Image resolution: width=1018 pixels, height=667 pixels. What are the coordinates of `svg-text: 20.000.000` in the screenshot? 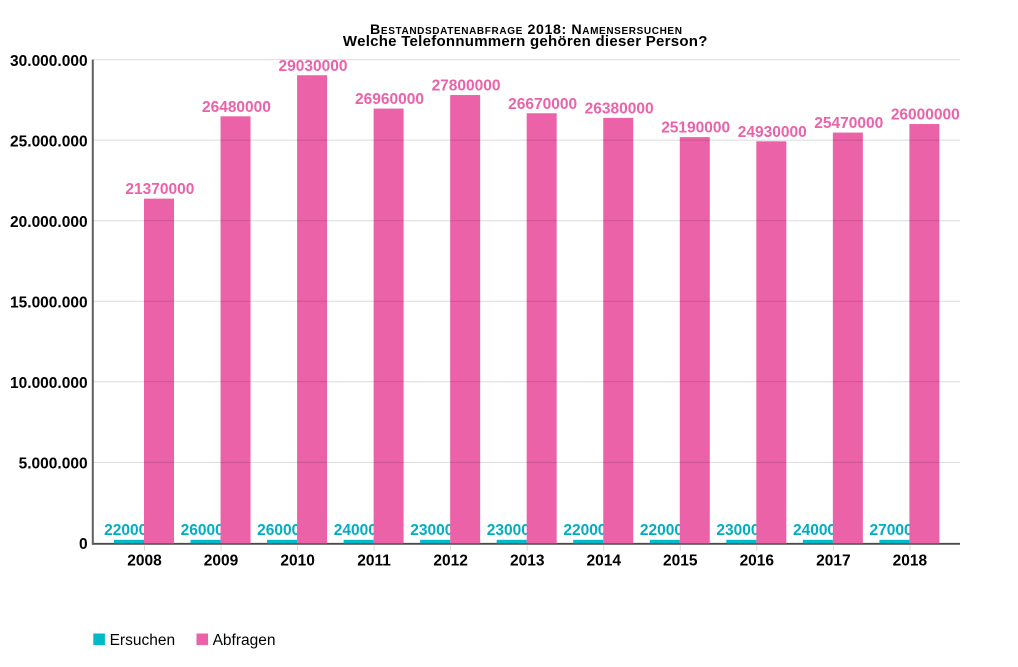 It's located at (49, 222).